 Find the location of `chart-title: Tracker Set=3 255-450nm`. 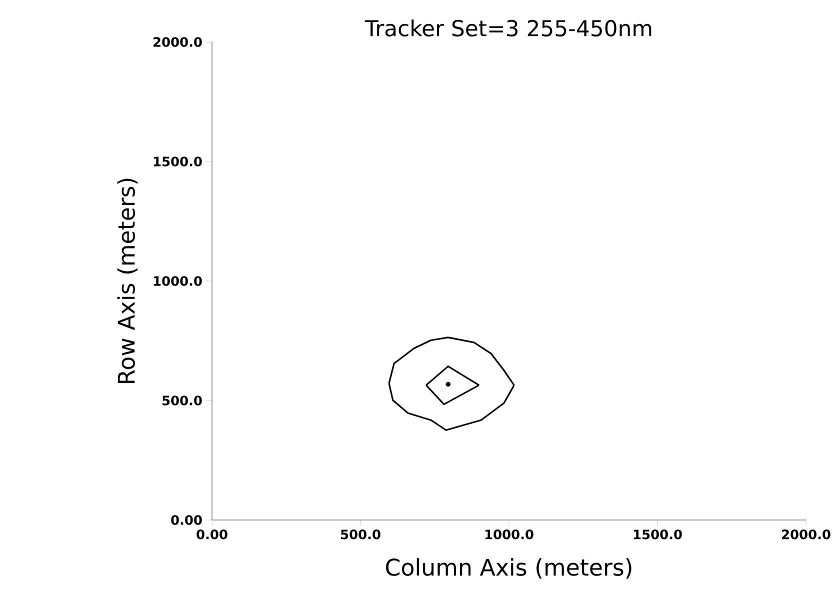

chart-title: Tracker Set=3 255-450nm is located at coordinates (508, 28).